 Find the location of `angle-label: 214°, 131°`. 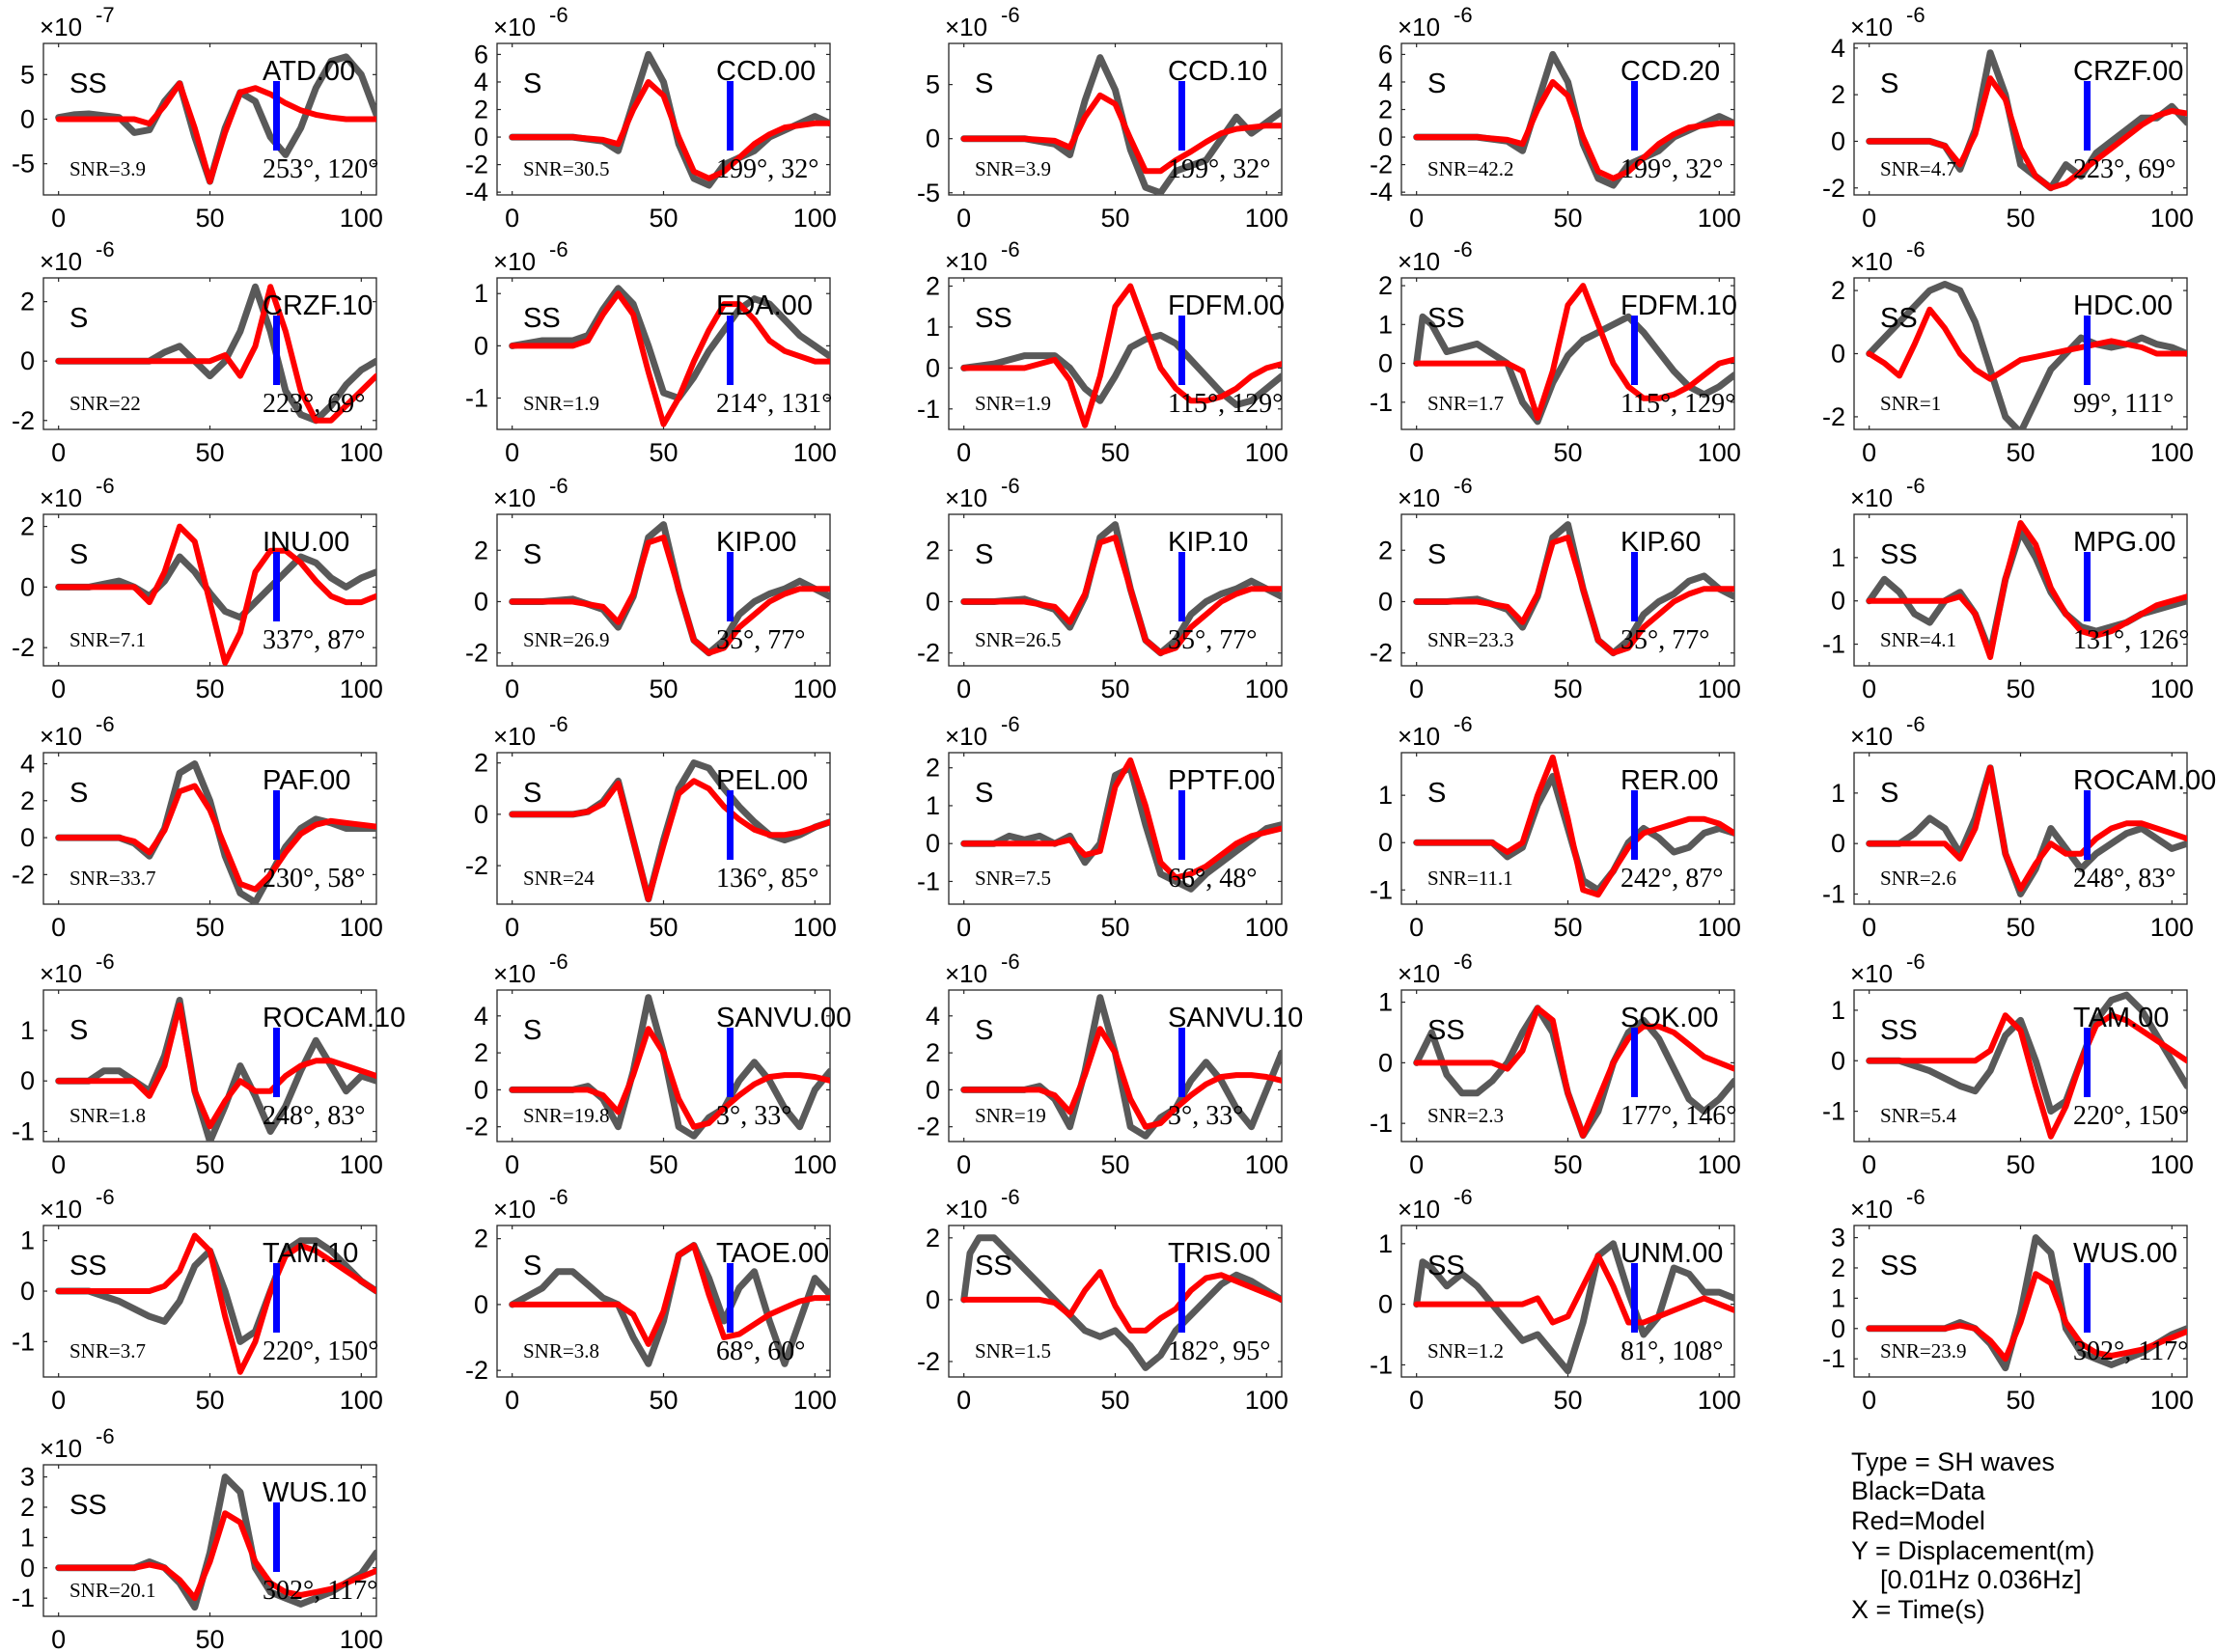

angle-label: 214°, 131° is located at coordinates (774, 404).